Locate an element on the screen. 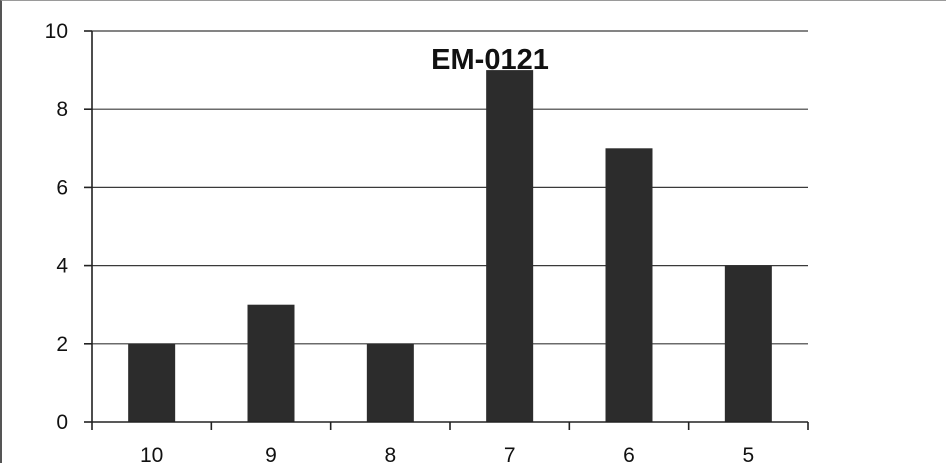 The height and width of the screenshot is (464, 946). y-tick-label: 4 is located at coordinates (62, 266).